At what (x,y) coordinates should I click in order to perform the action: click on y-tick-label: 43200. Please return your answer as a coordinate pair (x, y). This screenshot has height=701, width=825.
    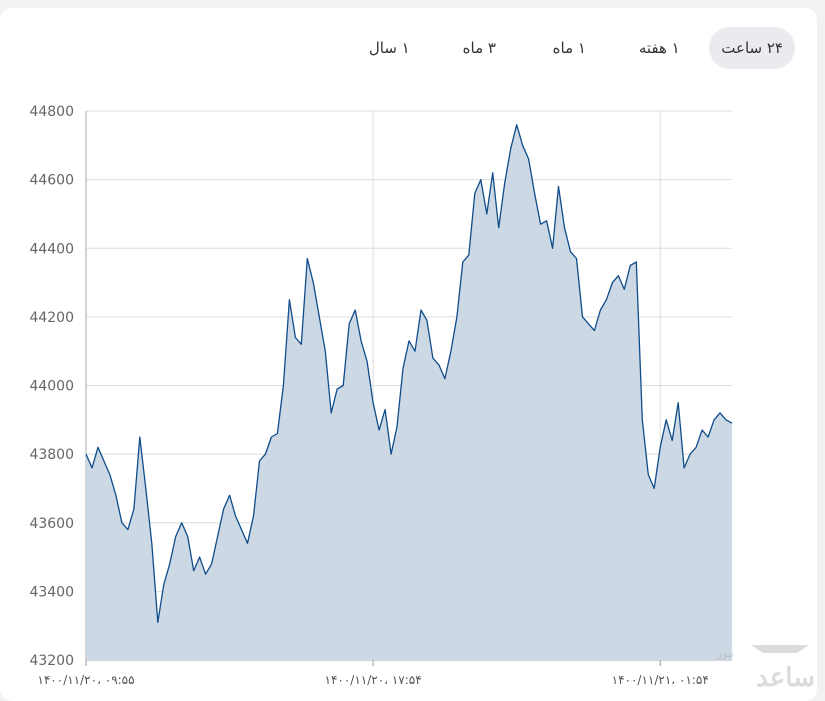
    Looking at the image, I should click on (51, 661).